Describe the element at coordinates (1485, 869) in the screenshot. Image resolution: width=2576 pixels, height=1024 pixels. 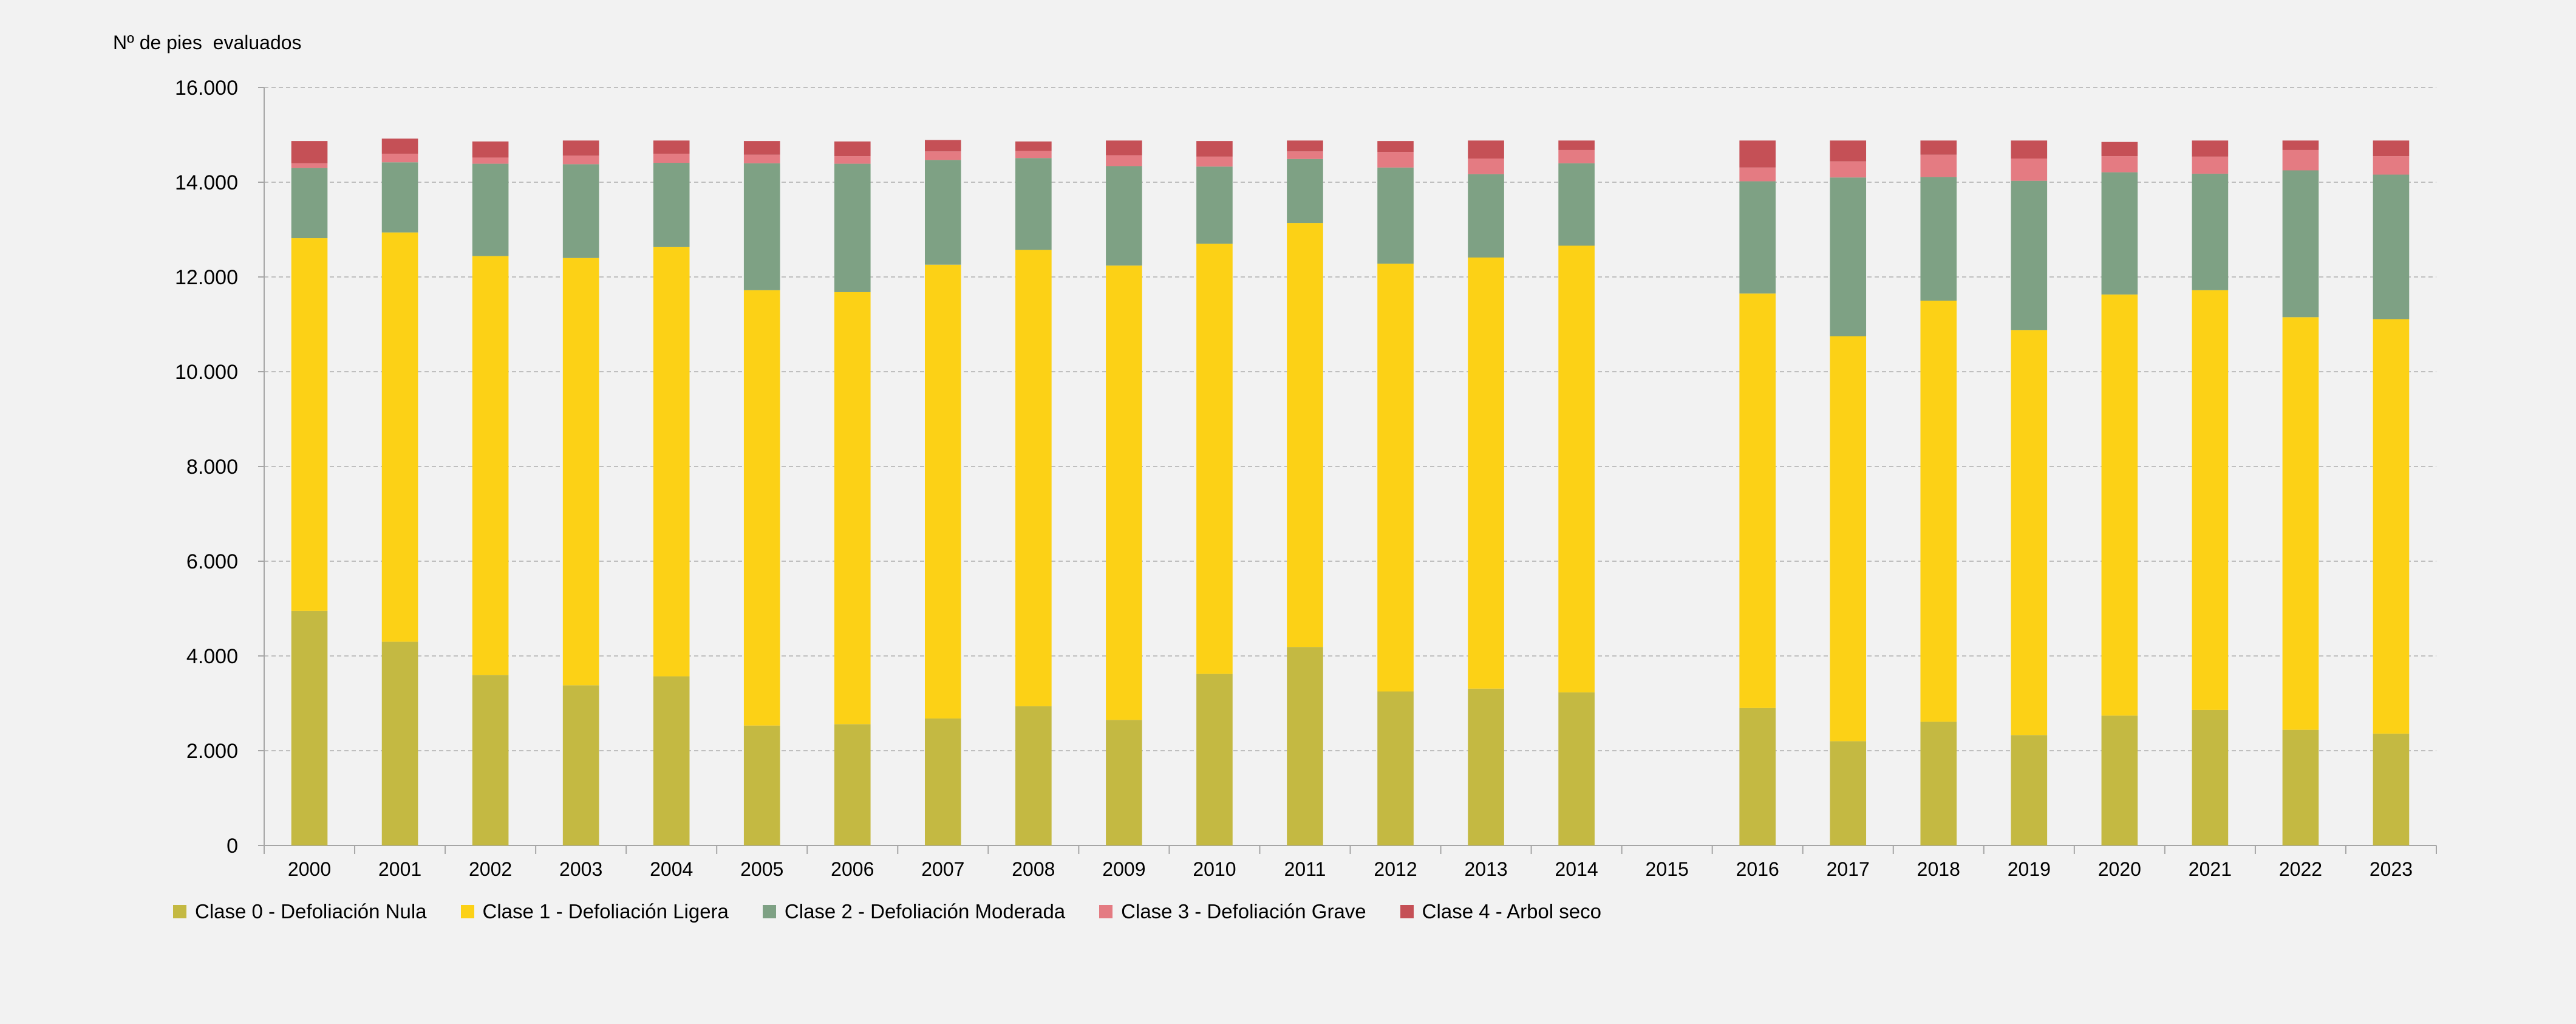
I see `x-tick-label: 2013` at that location.